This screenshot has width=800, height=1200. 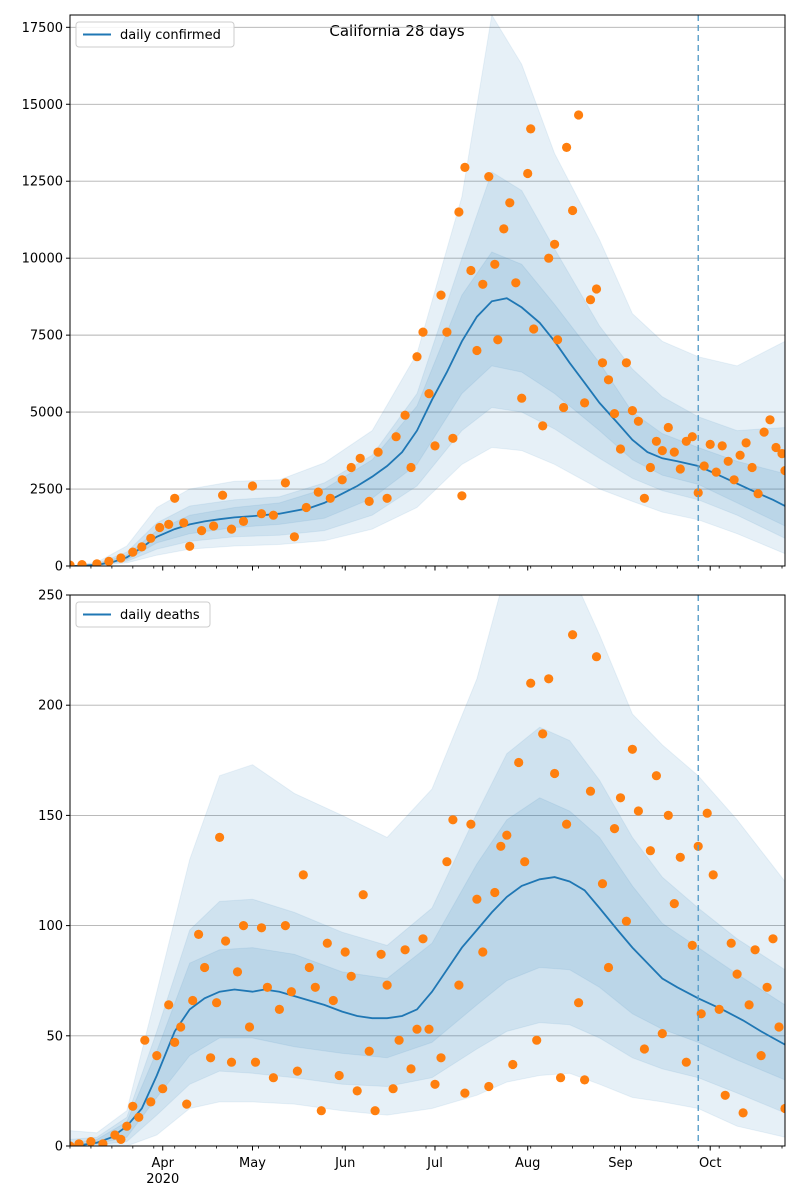 What do you see at coordinates (162, 1179) in the screenshot?
I see `x-tick-year-label: 2020` at bounding box center [162, 1179].